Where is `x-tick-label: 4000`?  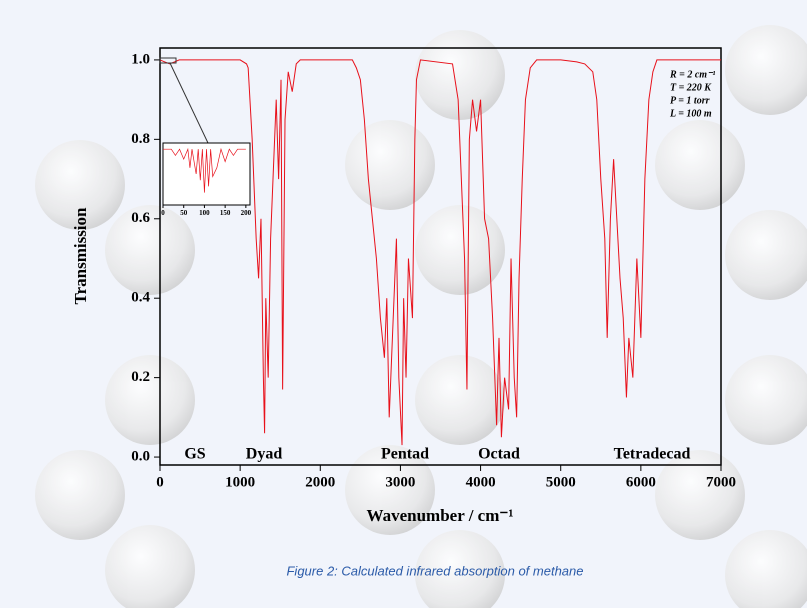 x-tick-label: 4000 is located at coordinates (481, 482).